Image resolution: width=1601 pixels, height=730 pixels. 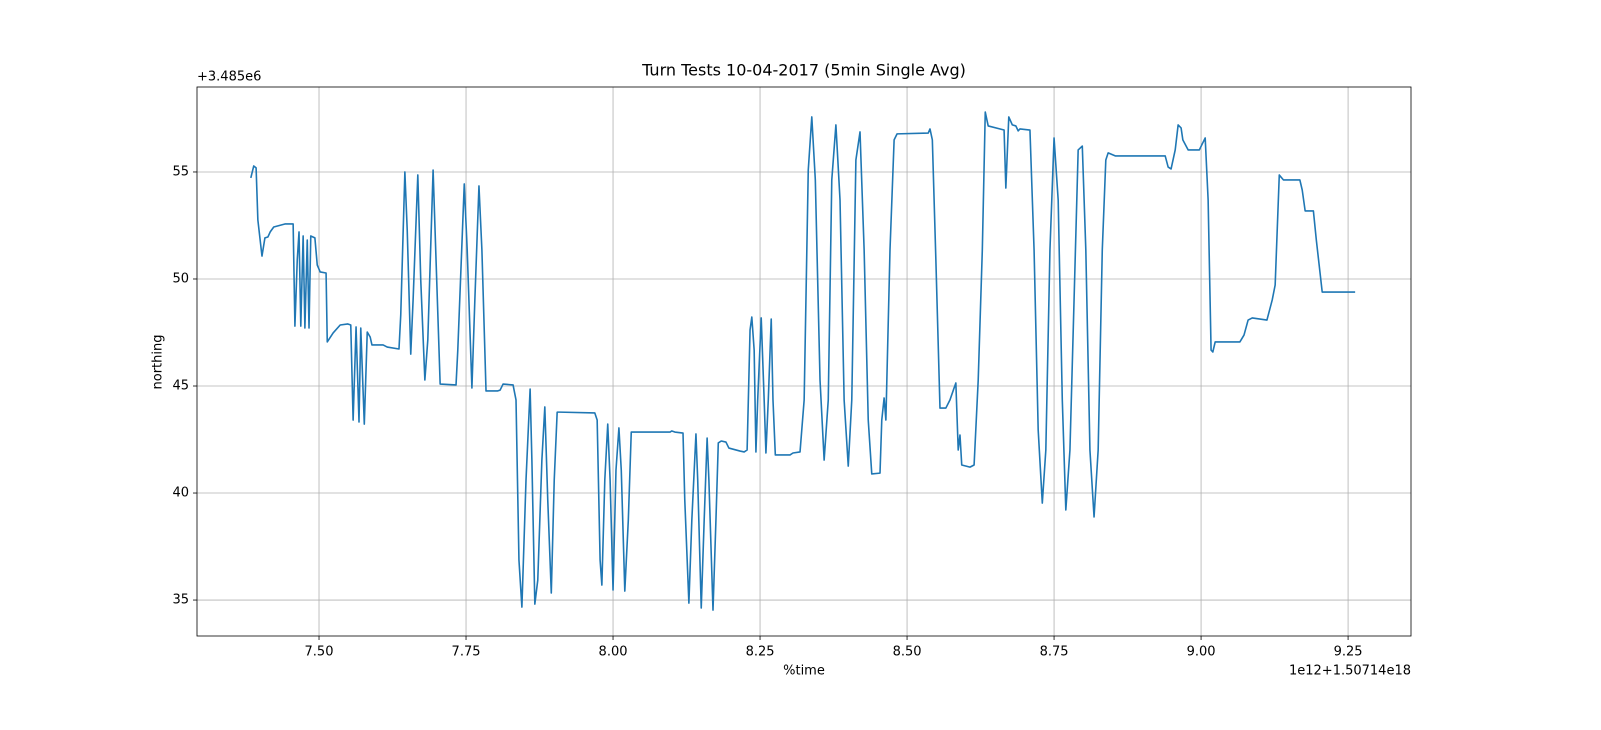 I want to click on x-tick-label: 8.75, so click(x=1054, y=652).